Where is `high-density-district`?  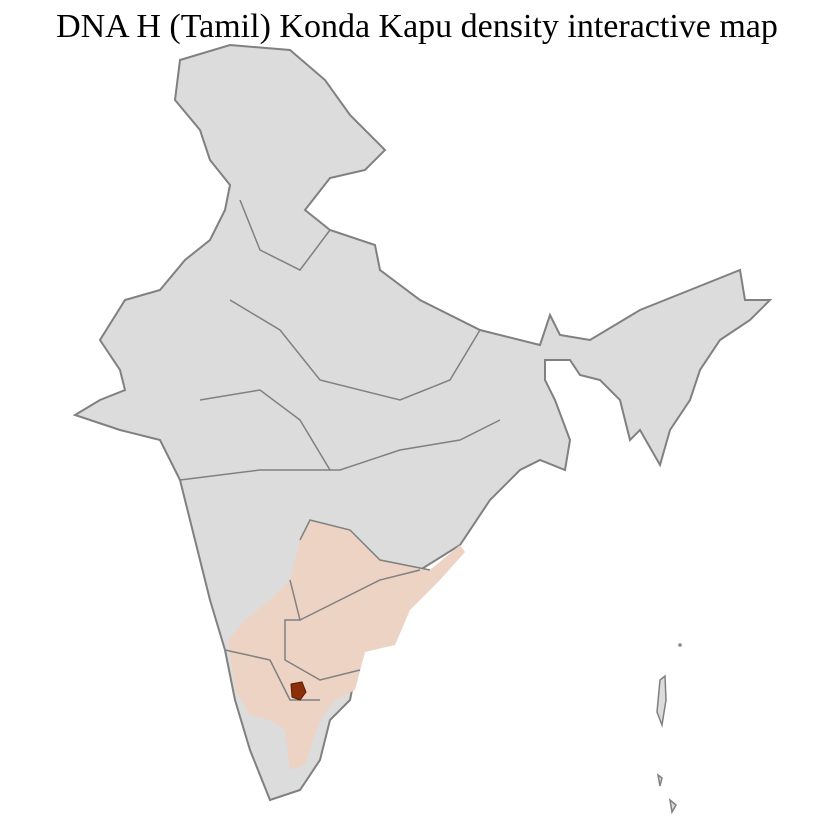
high-density-district is located at coordinates (298, 691).